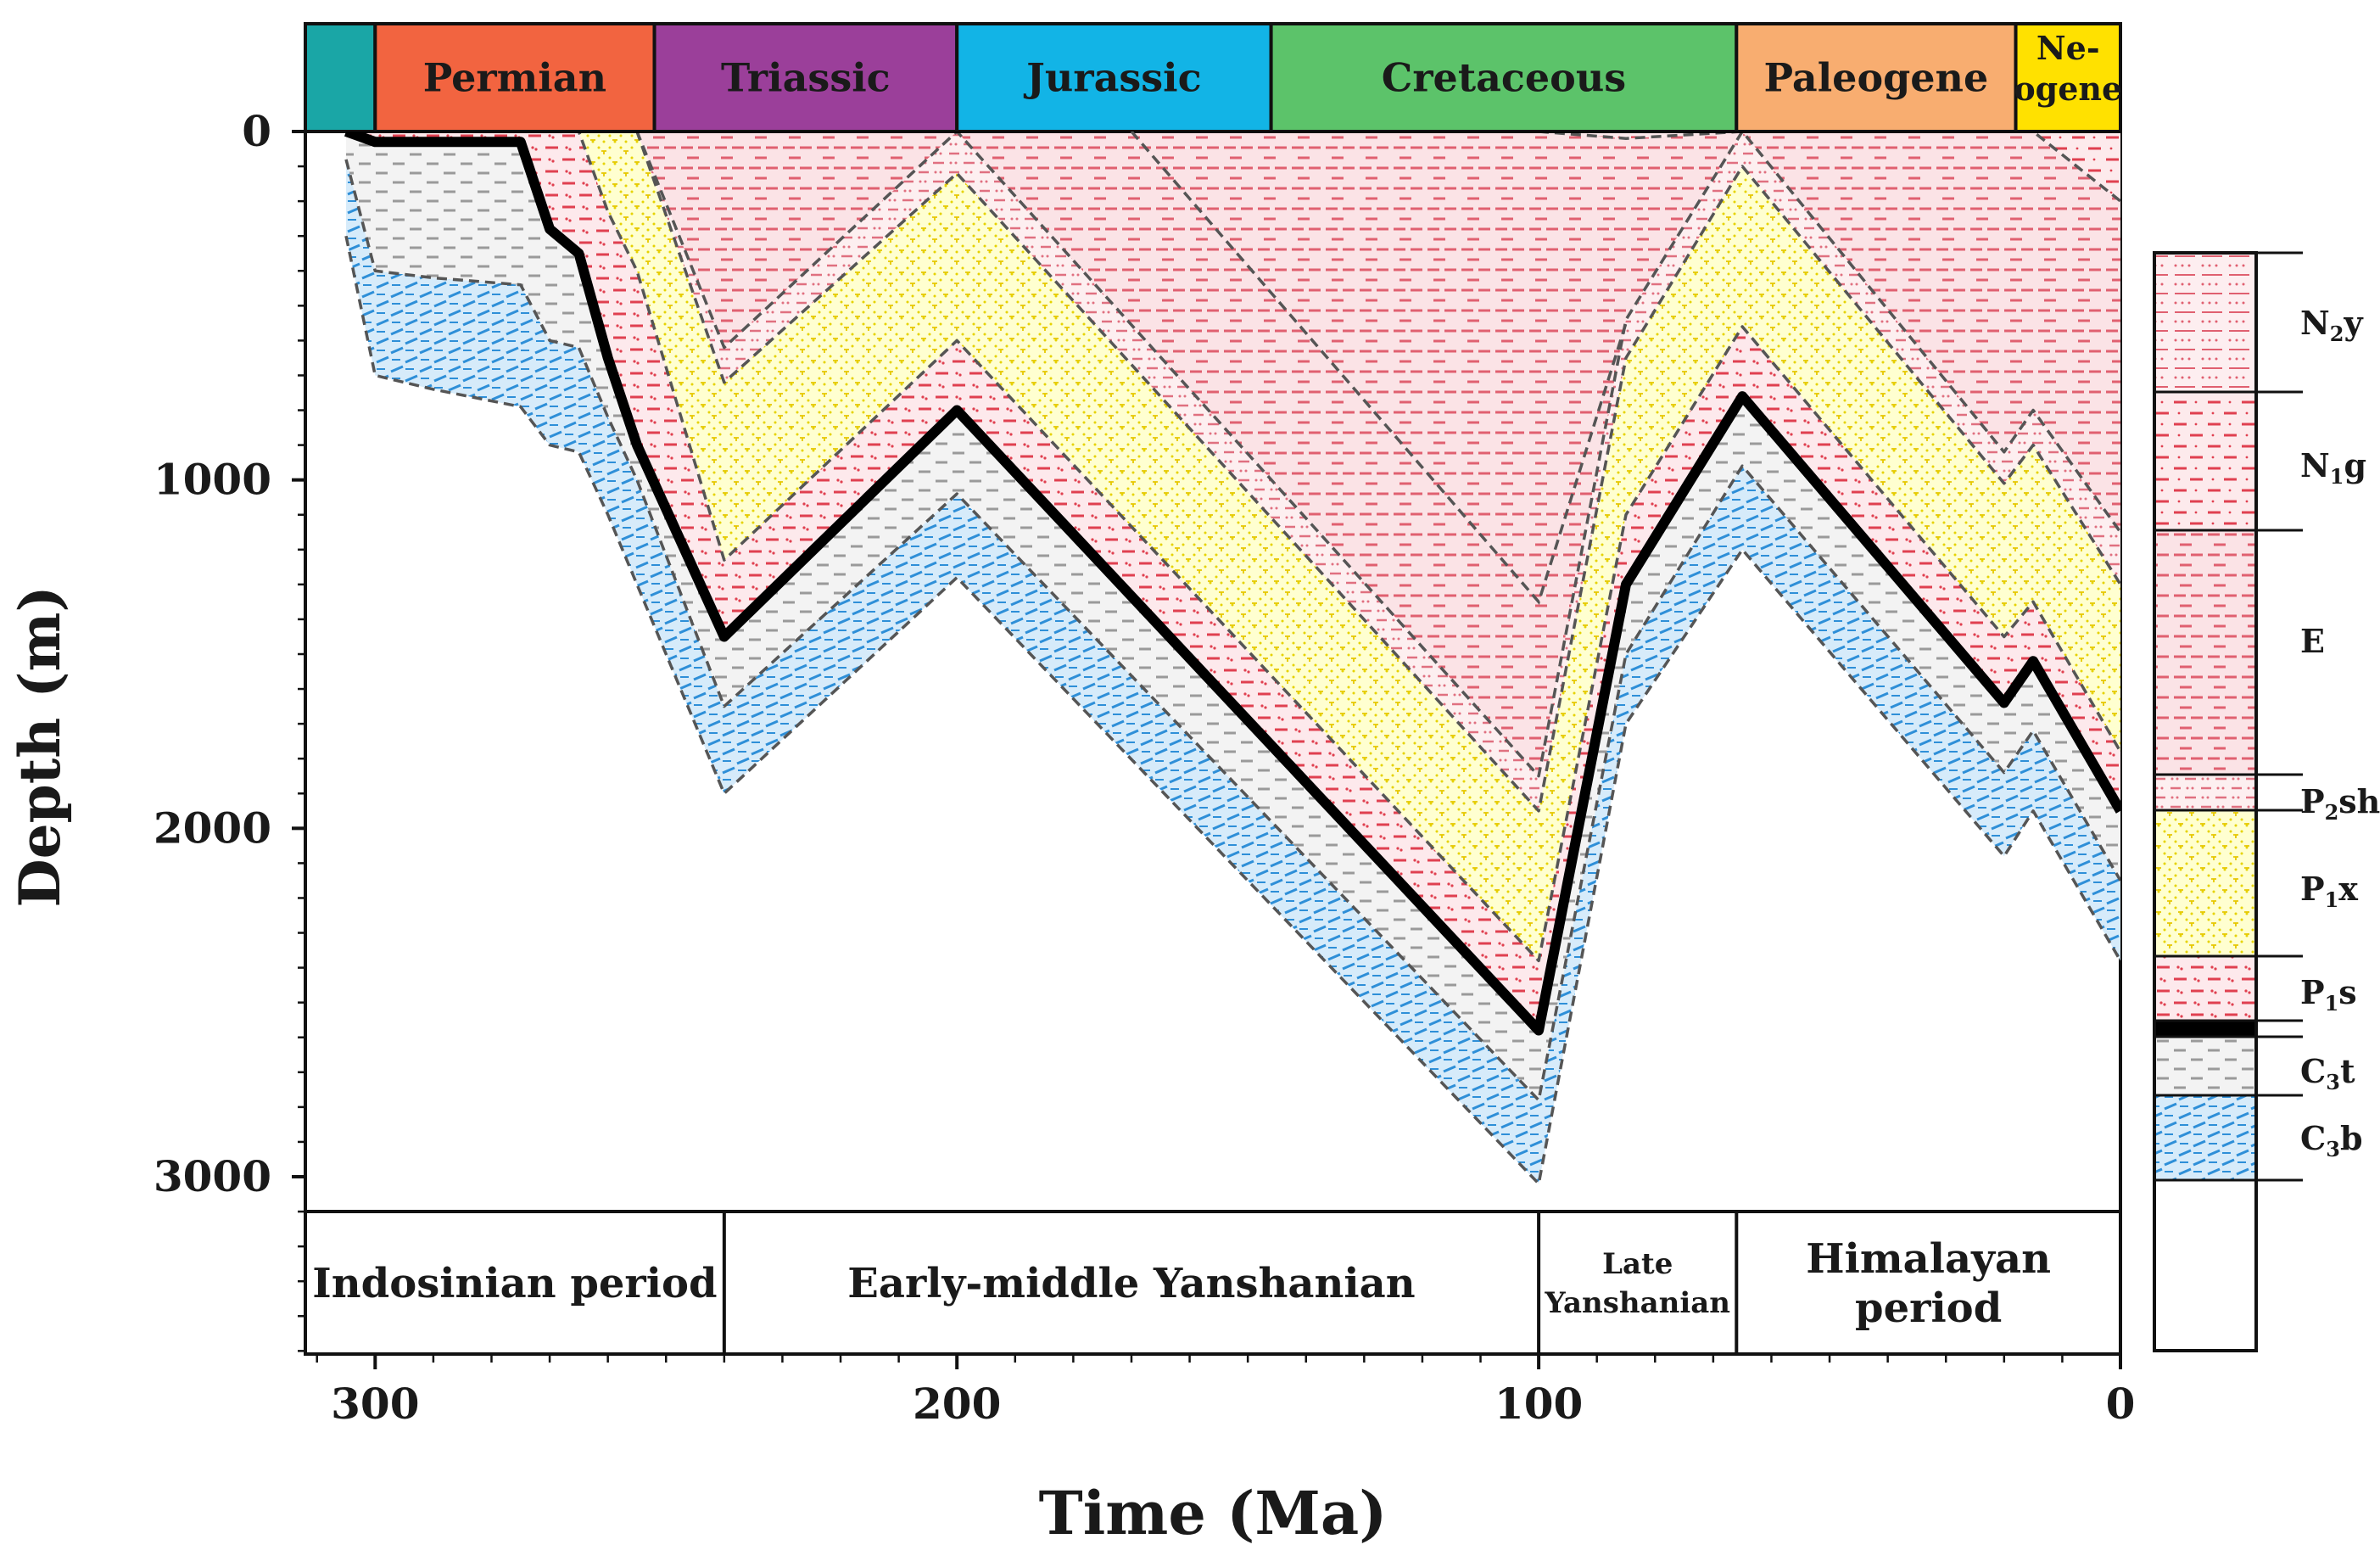 This screenshot has height=1567, width=2380. Describe the element at coordinates (2340, 804) in the screenshot. I see `legend-label-p2sh: P2sh` at that location.